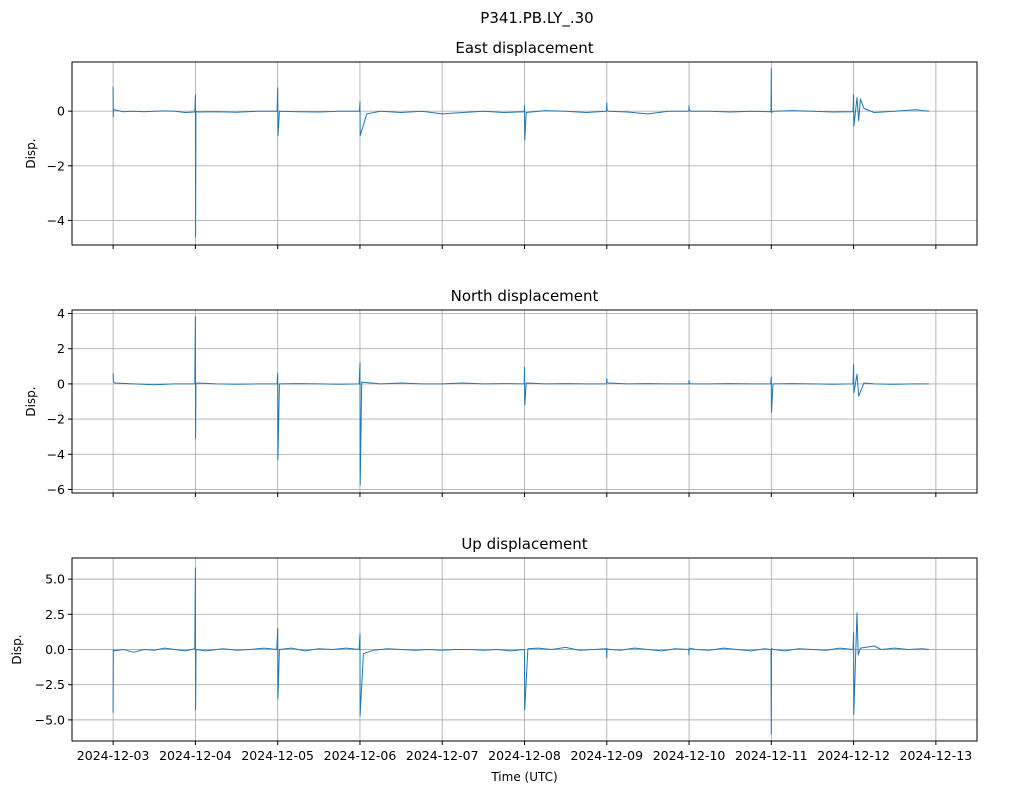 The width and height of the screenshot is (1018, 795). I want to click on x-tick-label: 2024-12-09, so click(606, 755).